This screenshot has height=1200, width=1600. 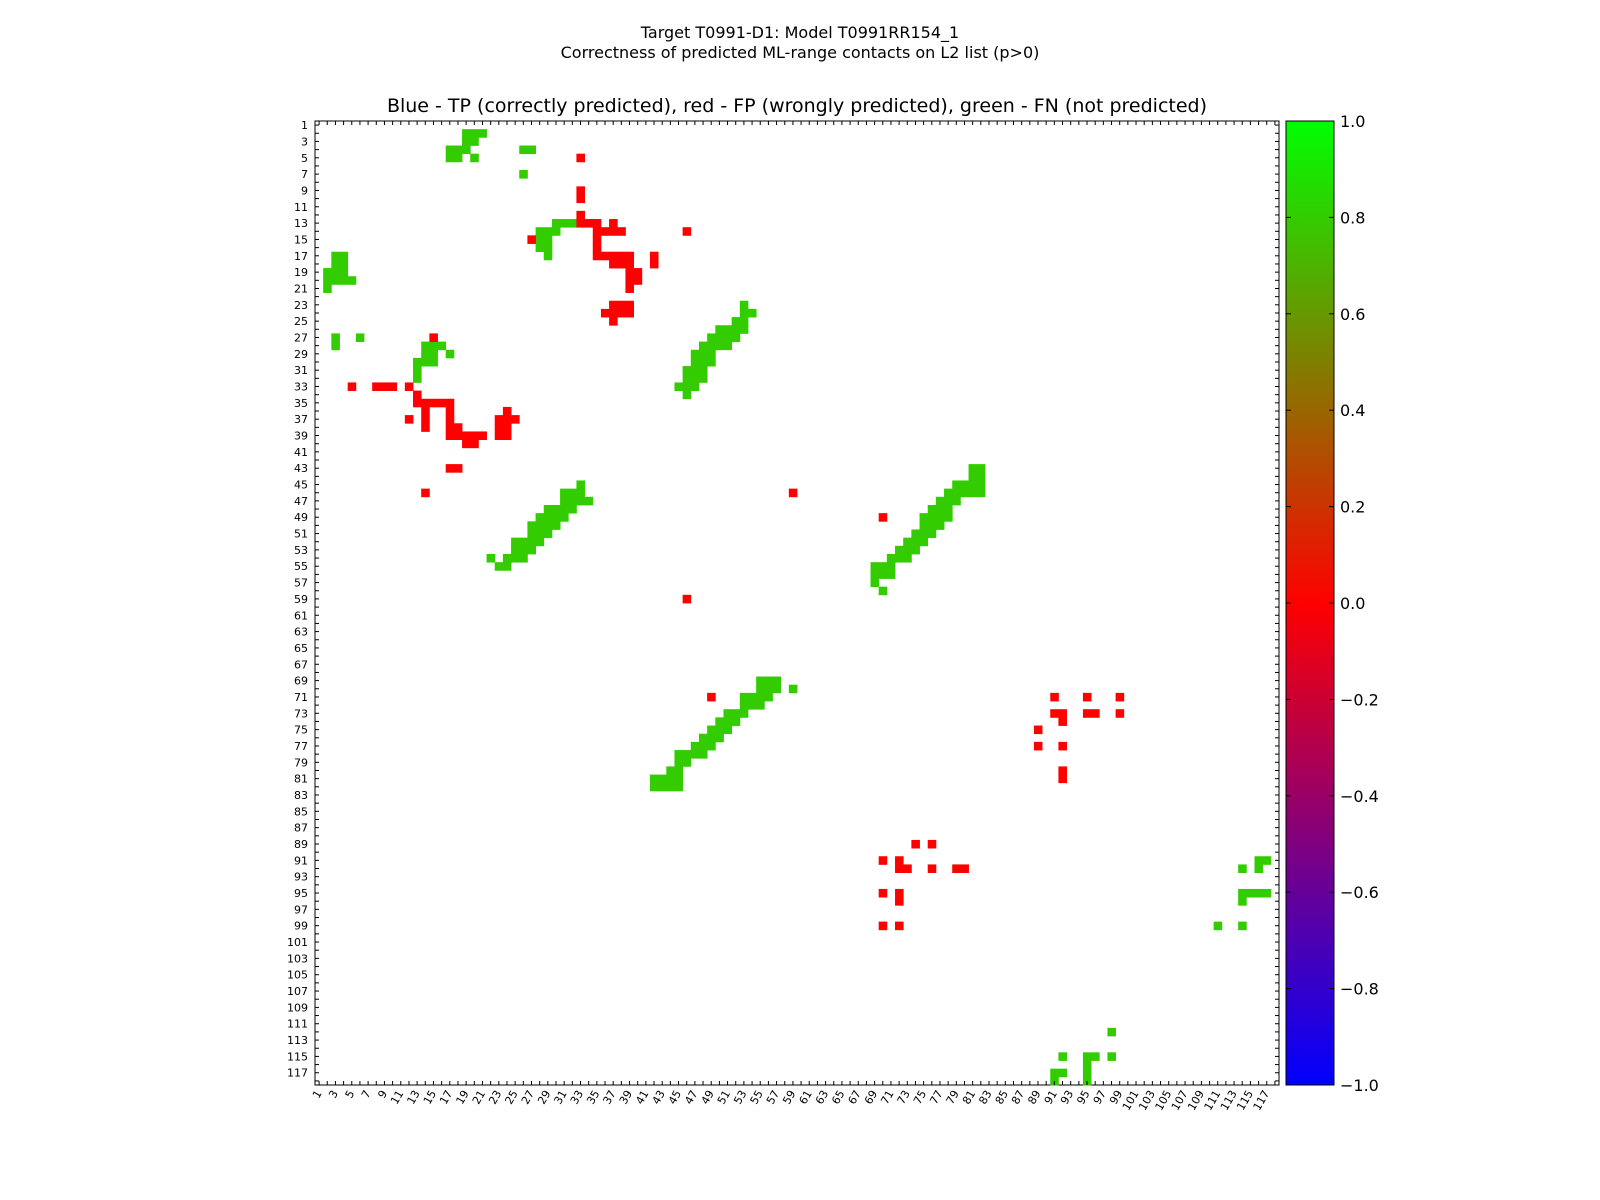 What do you see at coordinates (544, 1097) in the screenshot?
I see `x-tick-label: 29` at bounding box center [544, 1097].